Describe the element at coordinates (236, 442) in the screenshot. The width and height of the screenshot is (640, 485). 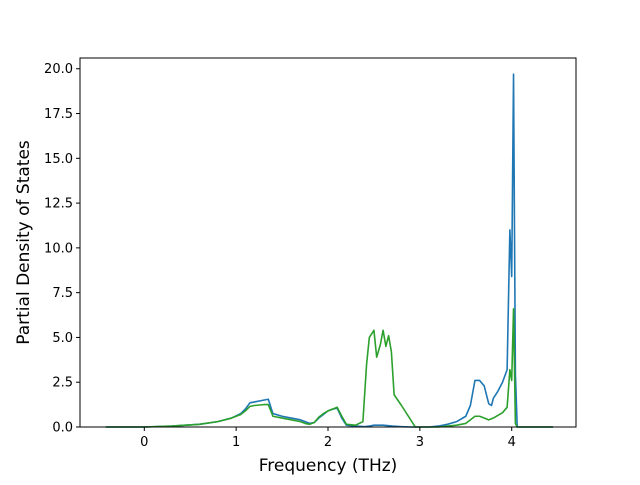
I see `x-tick-label: 1` at that location.